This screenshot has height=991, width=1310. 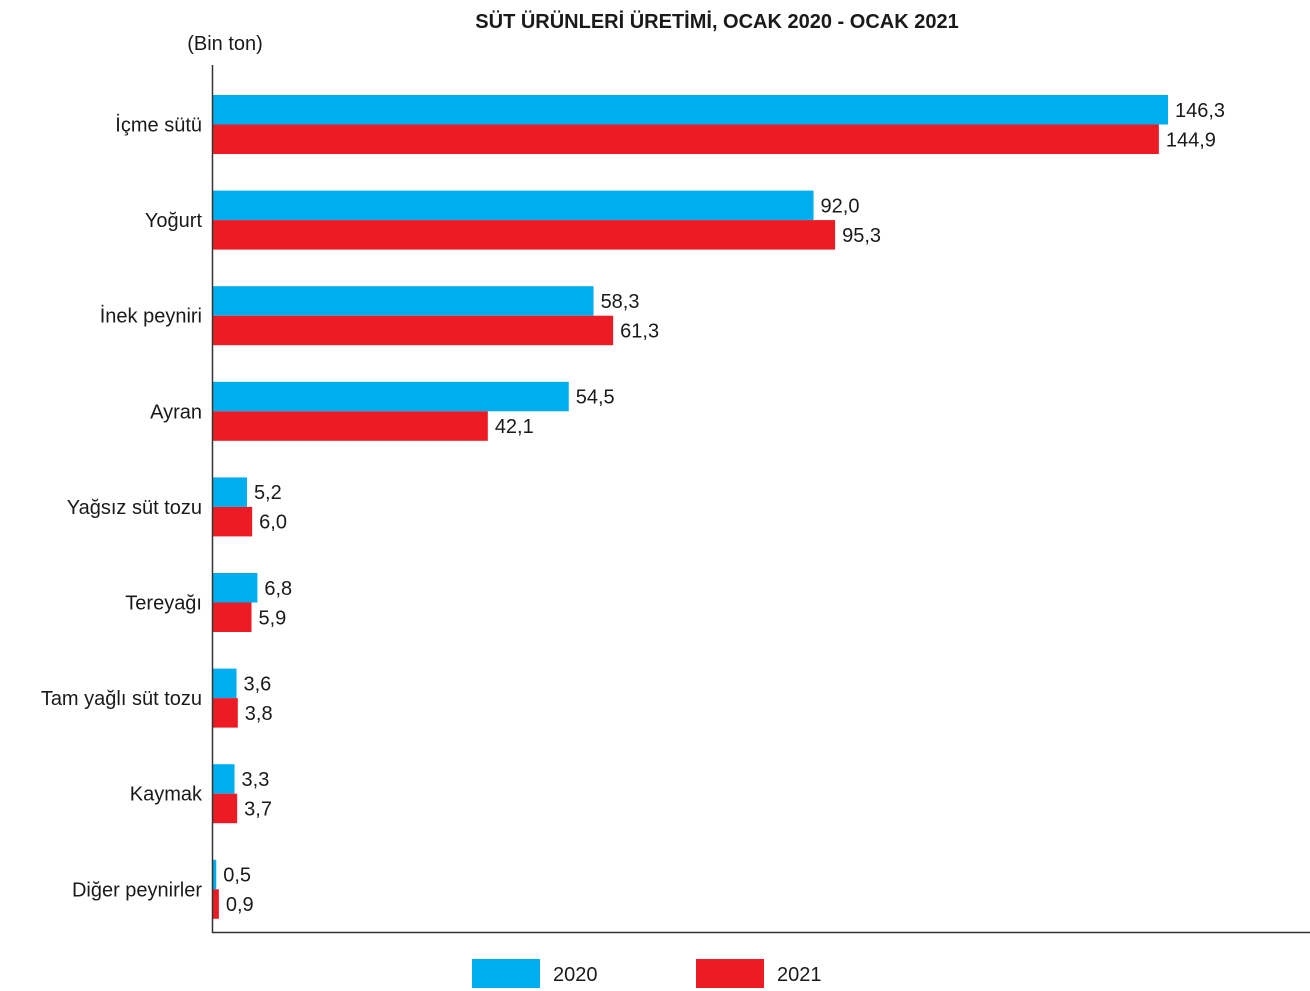 What do you see at coordinates (506, 973) in the screenshot?
I see `legend-swatch-2020` at bounding box center [506, 973].